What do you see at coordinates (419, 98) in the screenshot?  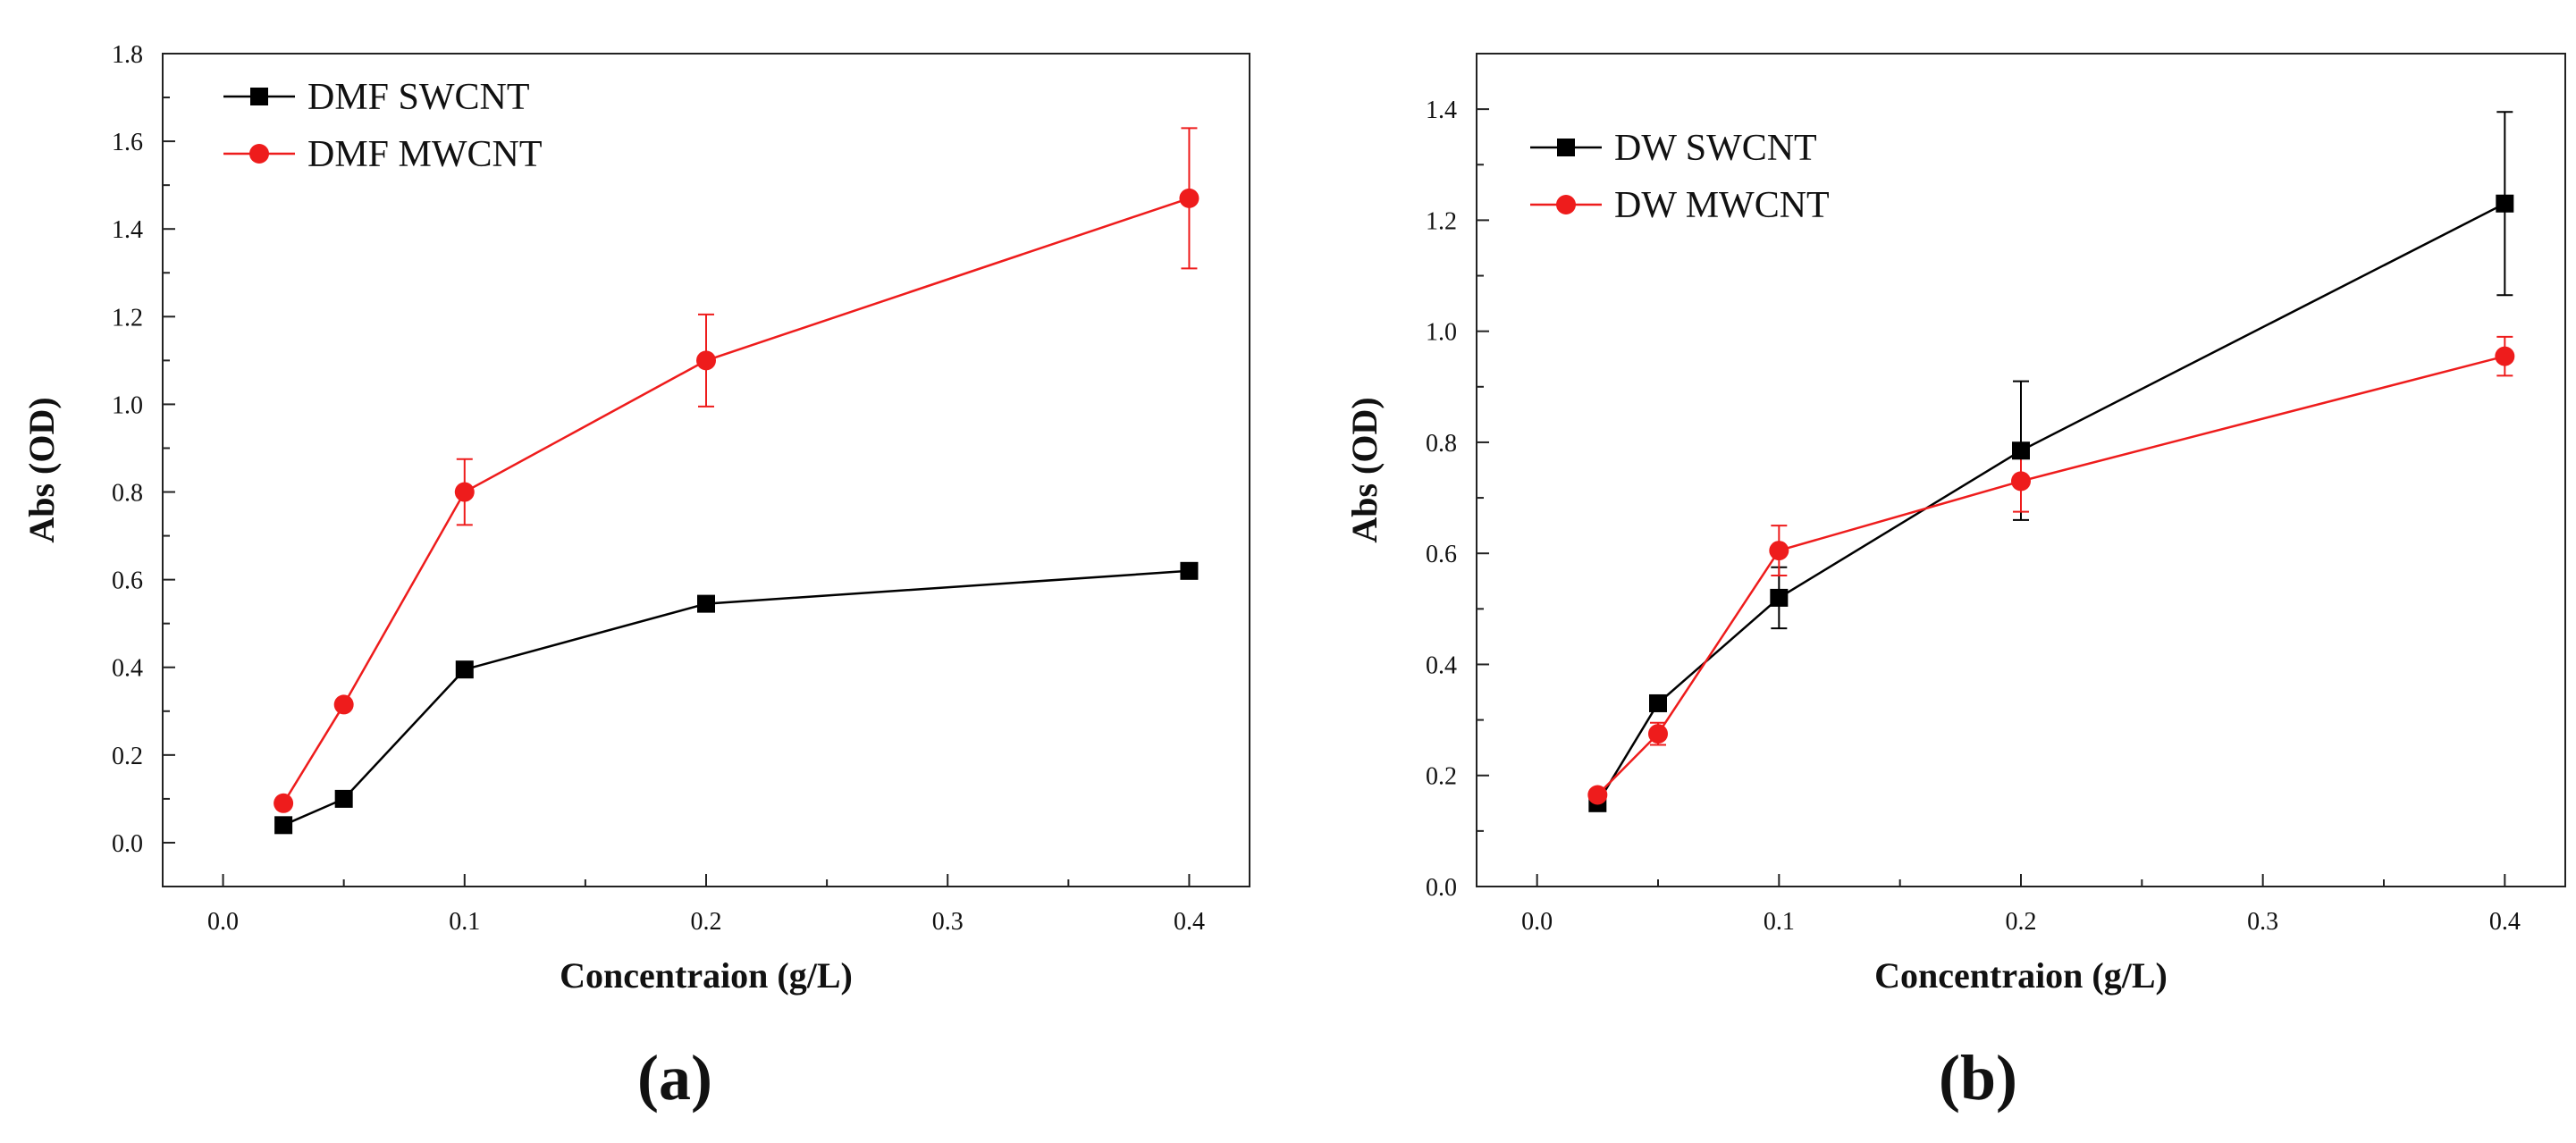 I see `legend-label: DMF SWCNT` at bounding box center [419, 98].